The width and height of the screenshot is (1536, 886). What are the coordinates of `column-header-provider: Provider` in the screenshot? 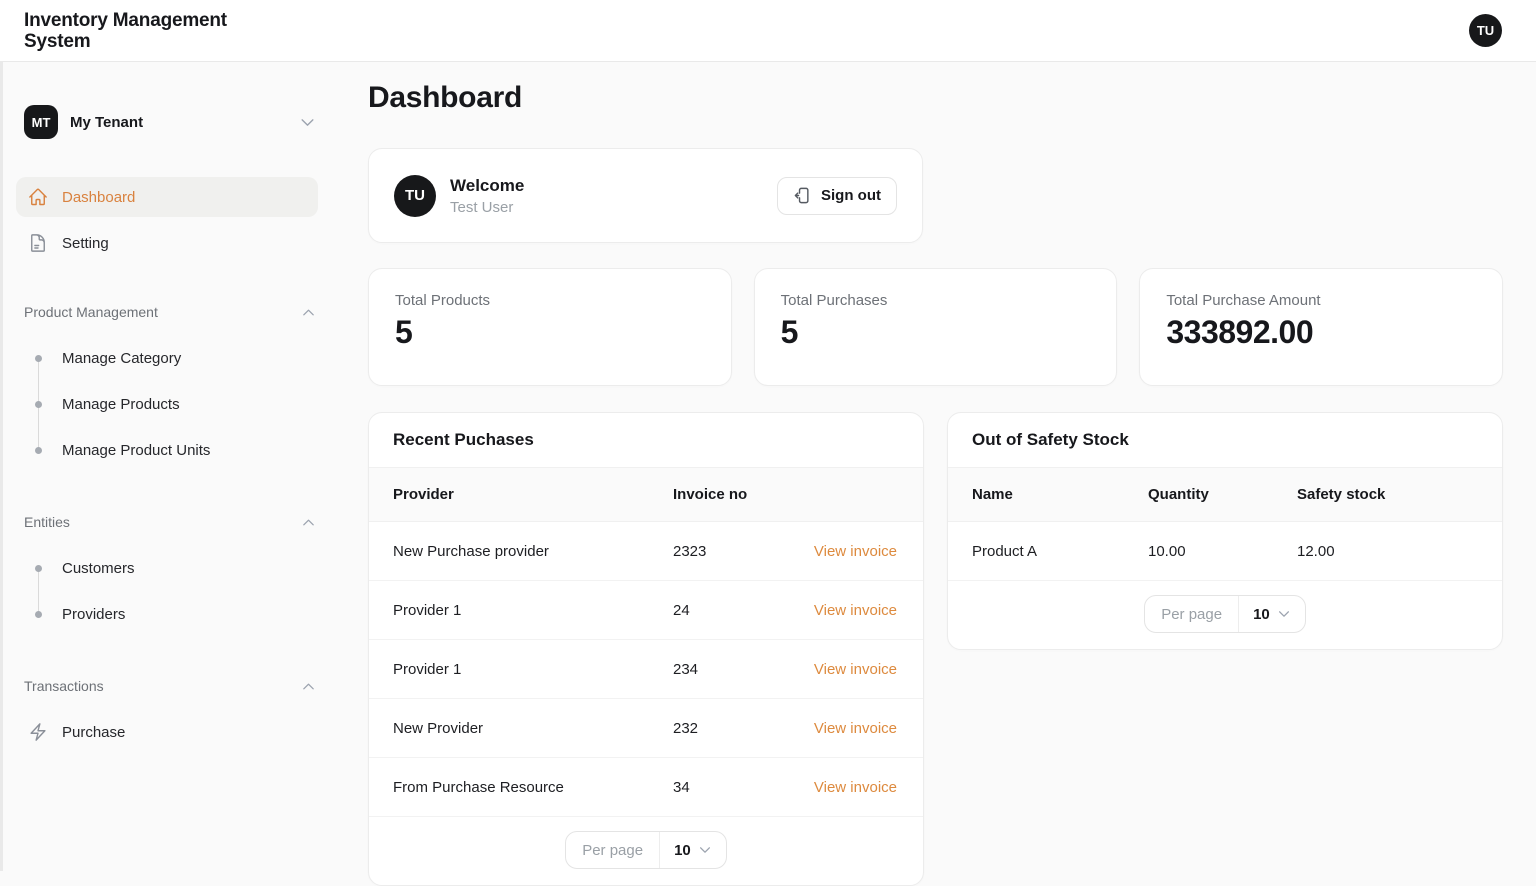 It's located at (423, 494).